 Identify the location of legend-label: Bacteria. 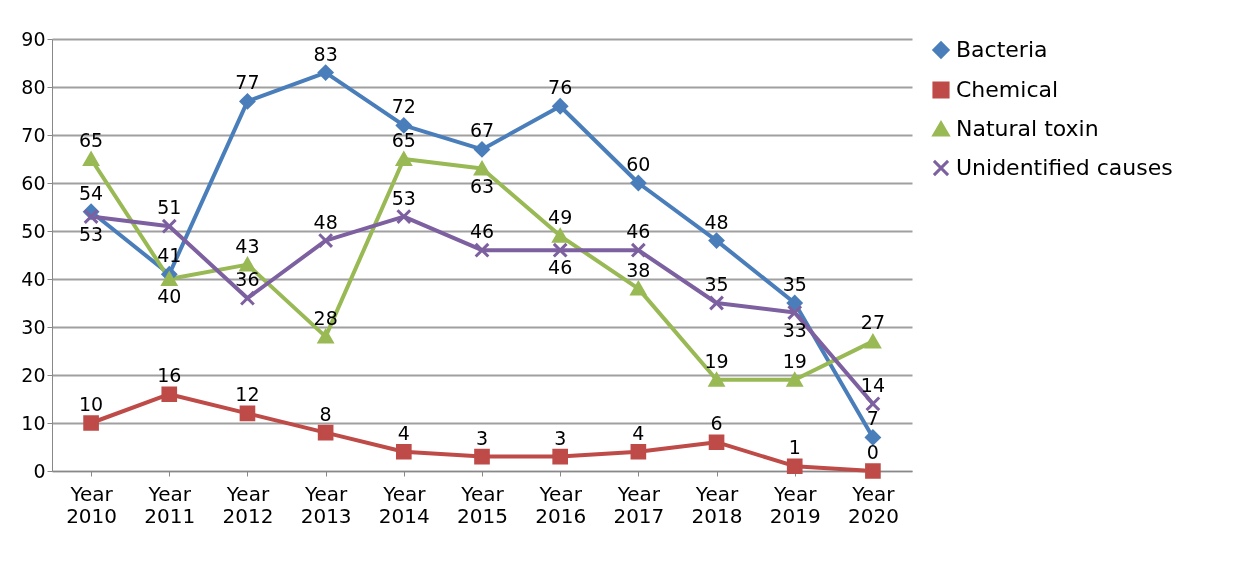
(1002, 49).